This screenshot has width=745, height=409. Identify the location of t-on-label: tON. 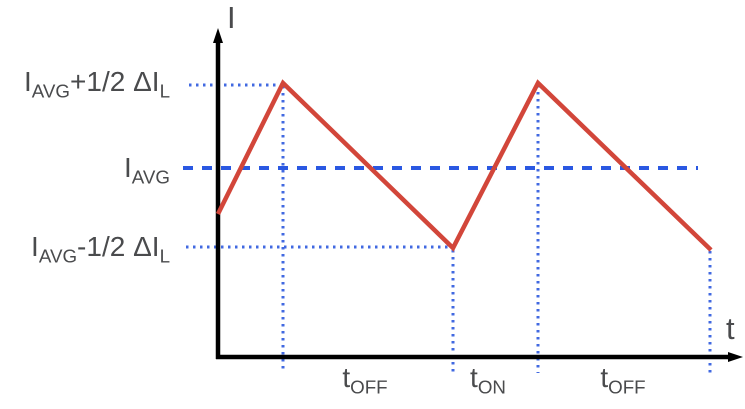
(488, 379).